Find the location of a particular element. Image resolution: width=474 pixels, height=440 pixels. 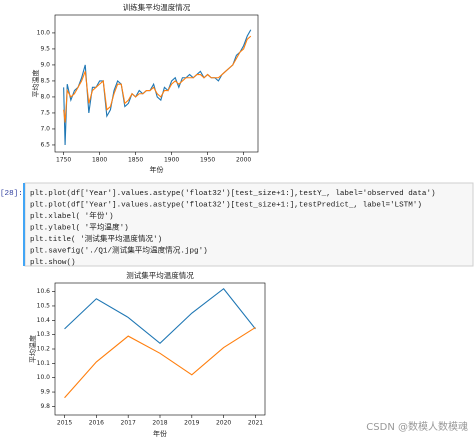

code-line: plt.show() is located at coordinates (53, 263).